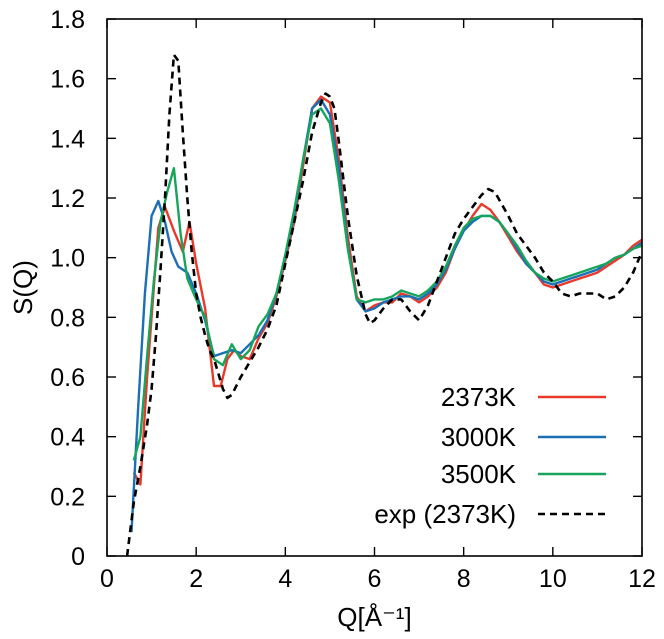  Describe the element at coordinates (67, 139) in the screenshot. I see `y-tick-label: 1.4` at that location.